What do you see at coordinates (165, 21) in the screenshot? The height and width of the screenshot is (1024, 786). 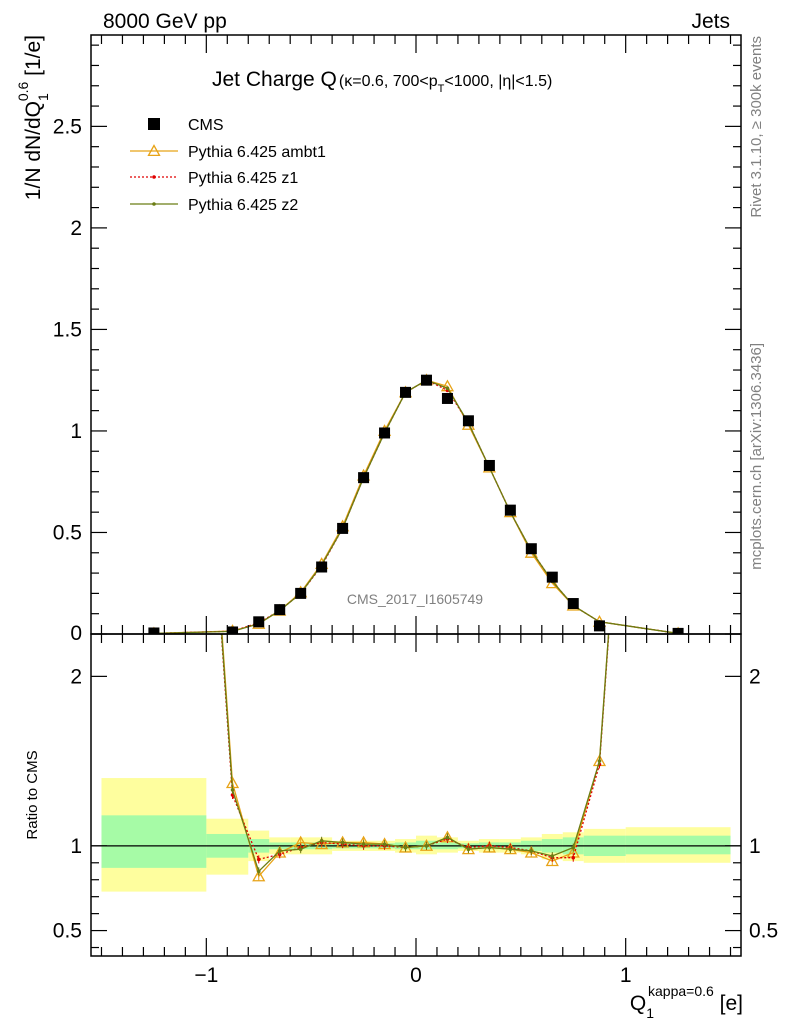 I see `header-left: 8000 GeV pp` at bounding box center [165, 21].